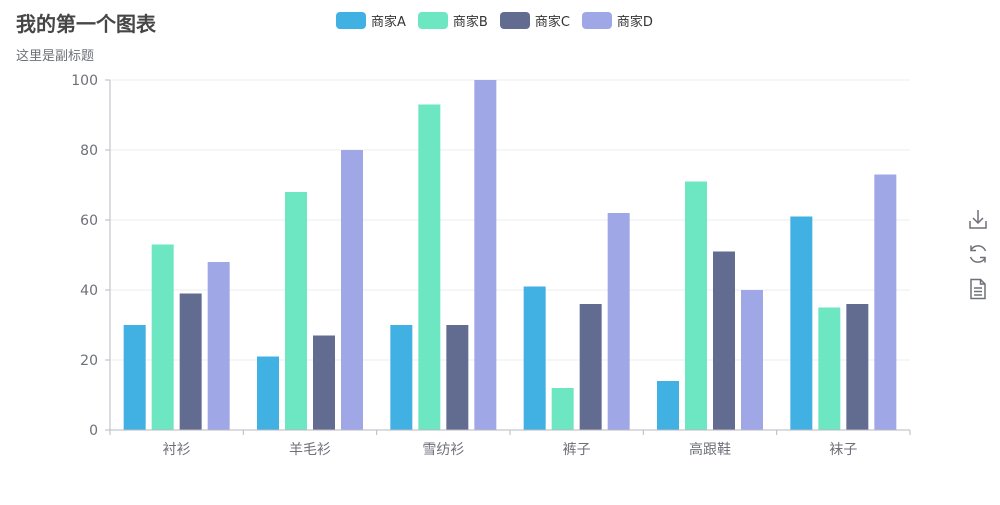 The height and width of the screenshot is (505, 1000). I want to click on x-tick-label: 羊毛衫, so click(310, 450).